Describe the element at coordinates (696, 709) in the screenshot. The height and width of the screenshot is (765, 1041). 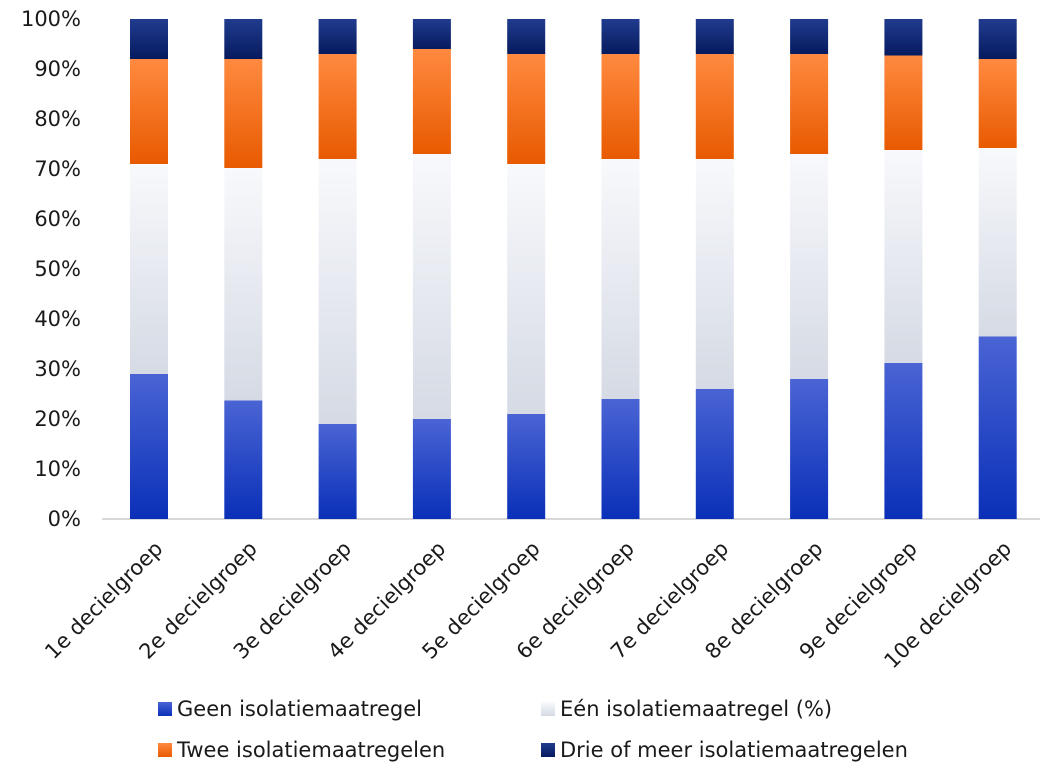
I see `legend-label: Eén isolatiemaatregel (%)` at that location.